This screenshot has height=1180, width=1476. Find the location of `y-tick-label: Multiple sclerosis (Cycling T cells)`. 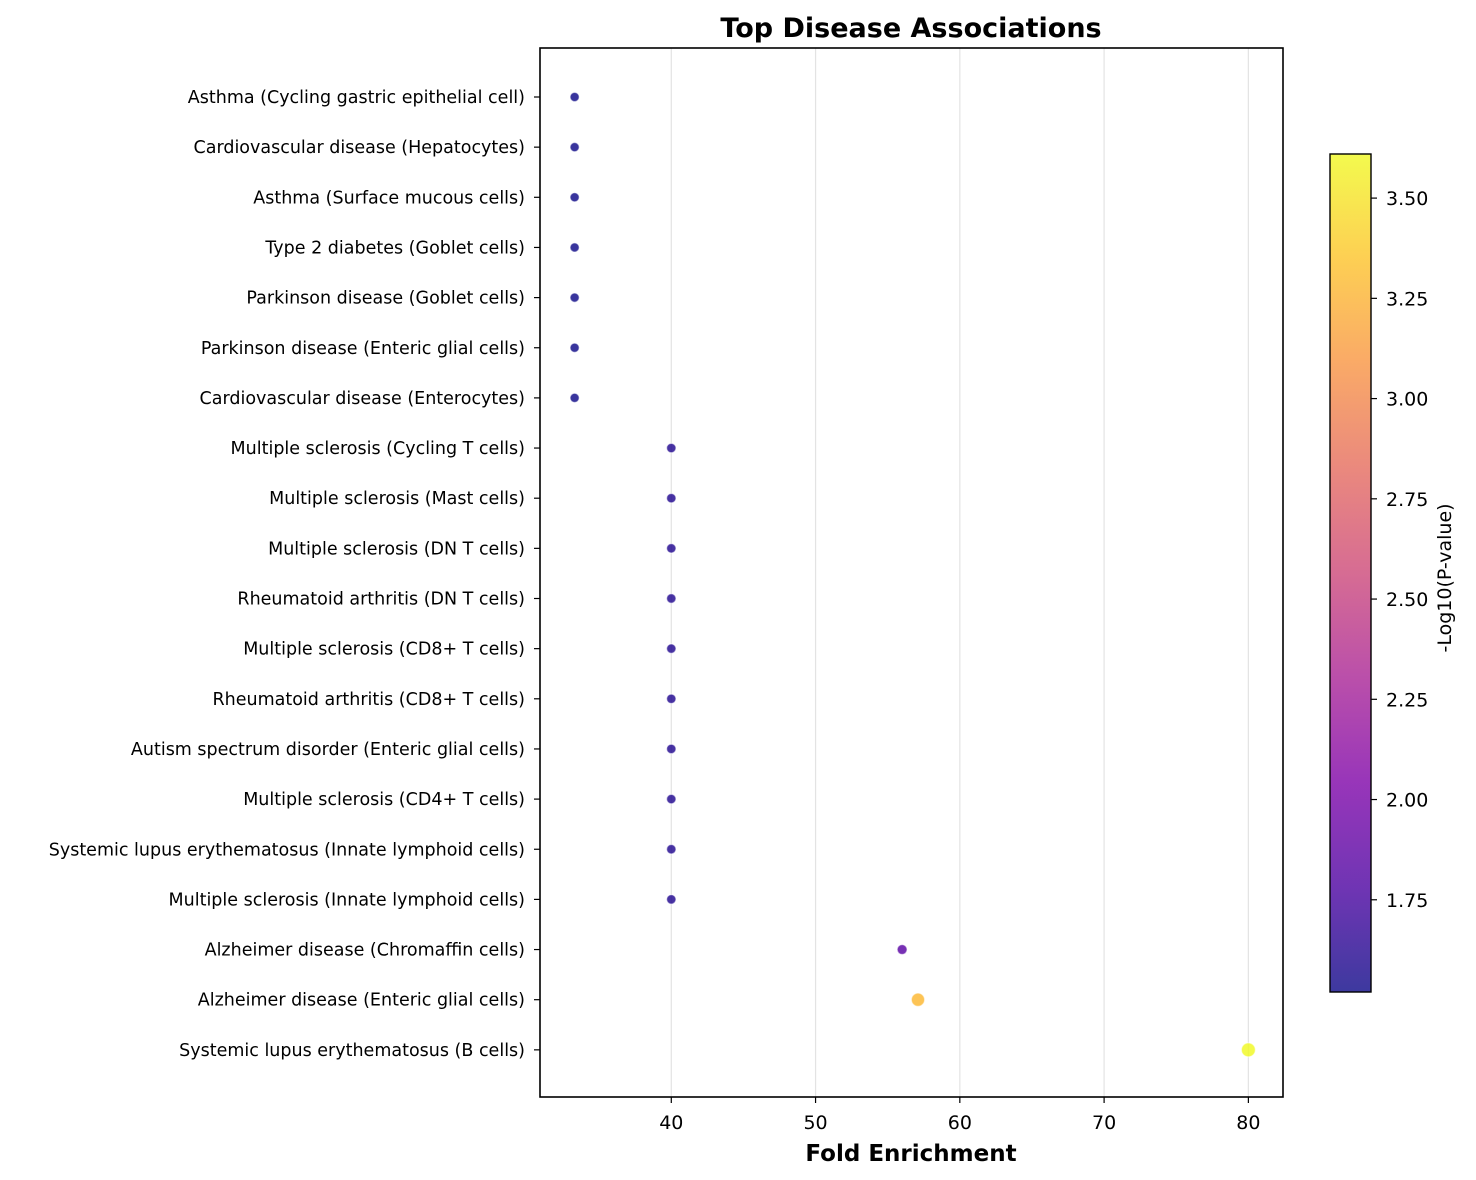

y-tick-label: Multiple sclerosis (Cycling T cells) is located at coordinates (378, 449).